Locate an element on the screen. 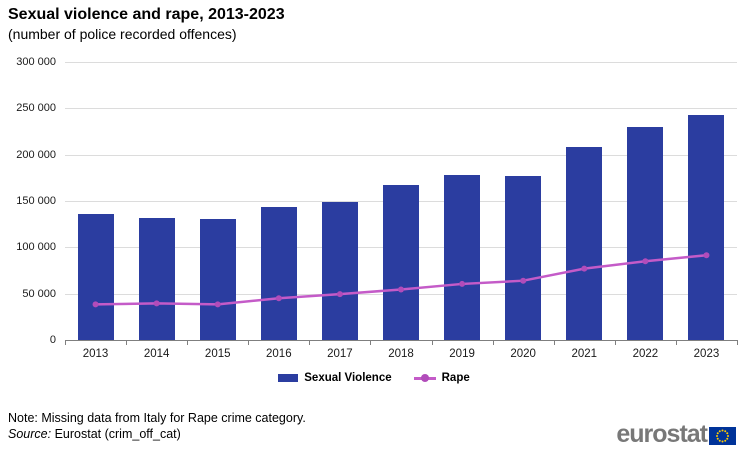  rape-line-point-2023 is located at coordinates (706, 255).